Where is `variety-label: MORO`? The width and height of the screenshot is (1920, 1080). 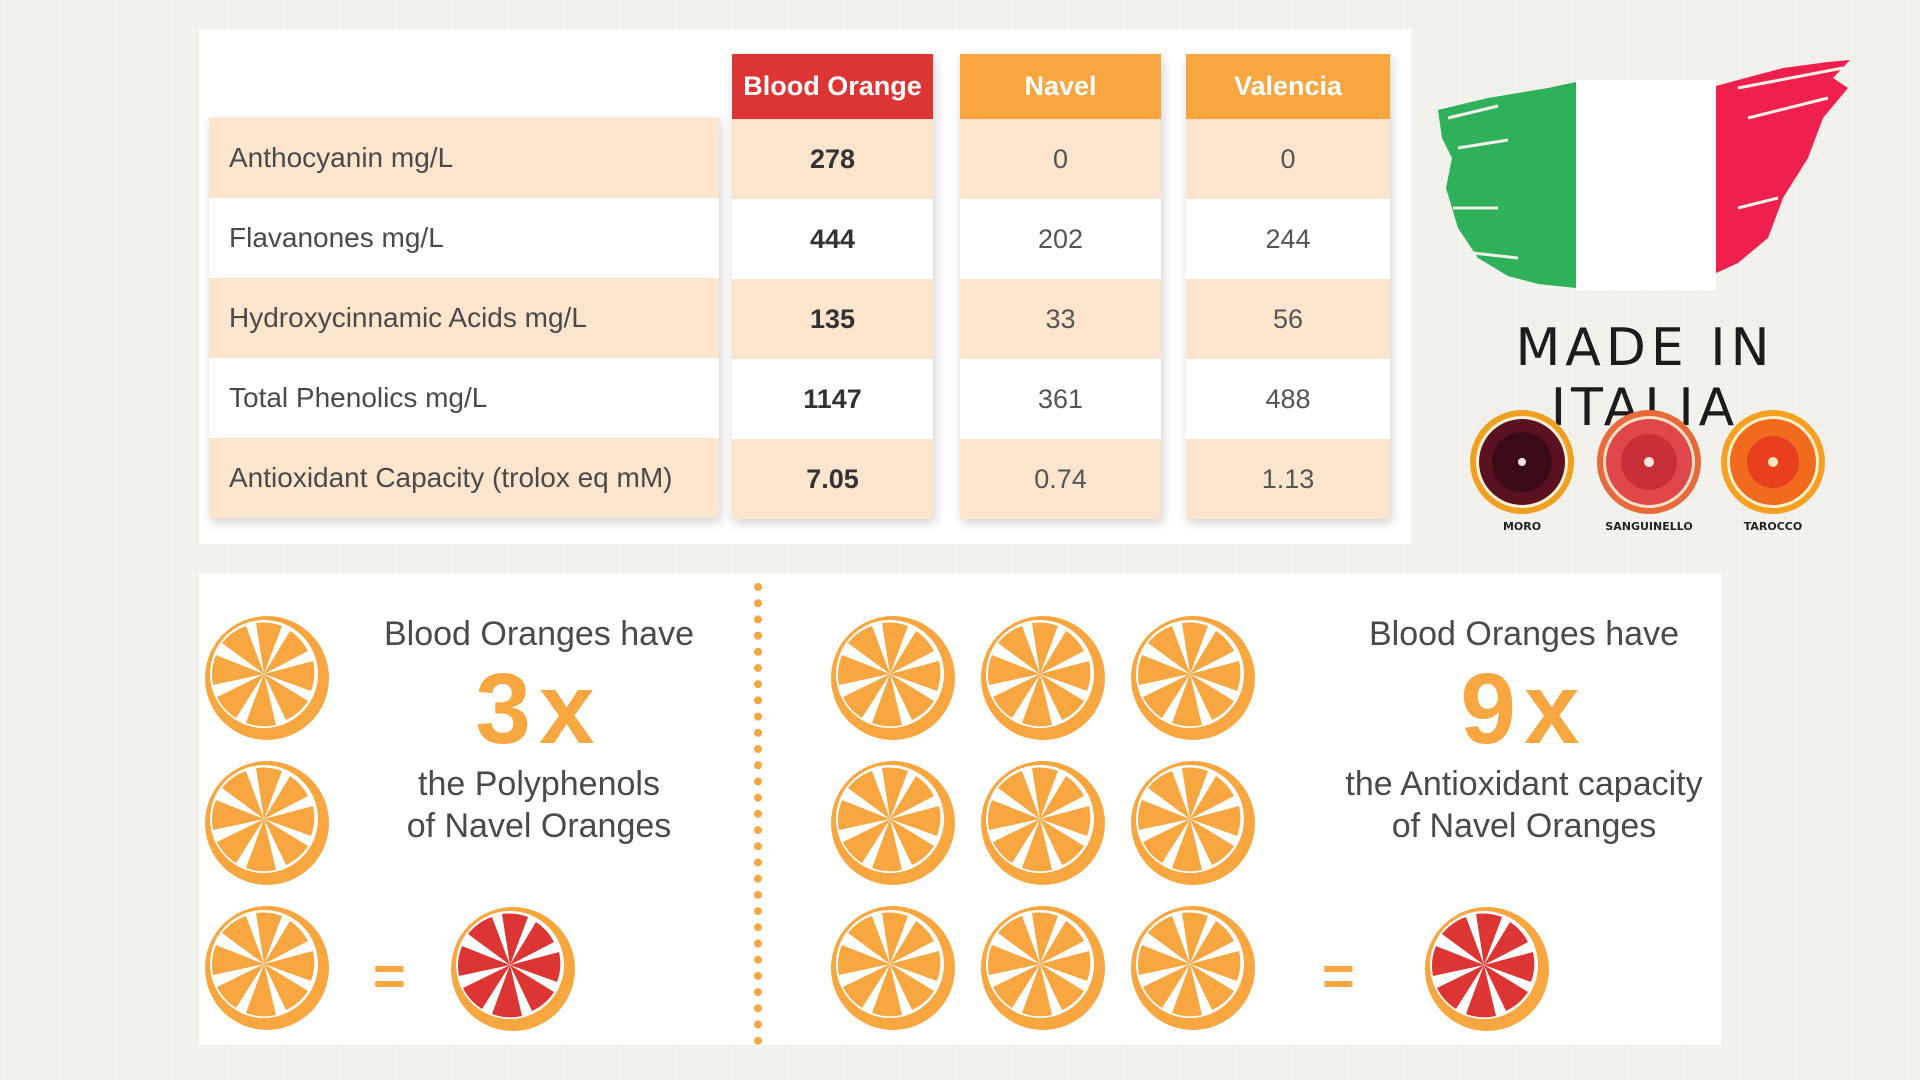
variety-label: MORO is located at coordinates (1522, 526).